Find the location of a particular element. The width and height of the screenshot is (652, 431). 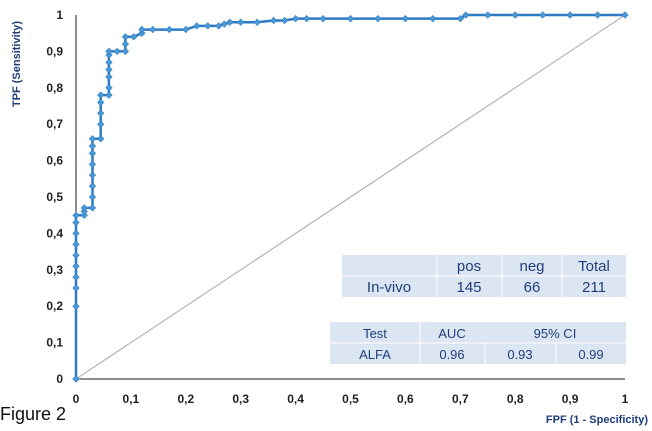

x-tick-label: 0,9 is located at coordinates (570, 399).